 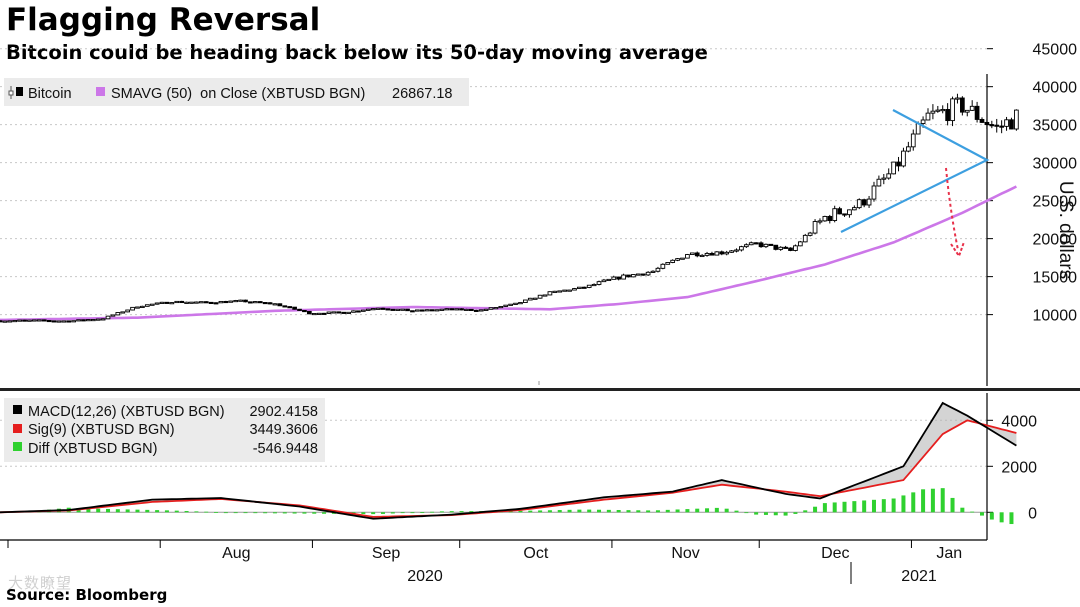 I want to click on chart-title: Flagging Reversal, so click(x=163, y=20).